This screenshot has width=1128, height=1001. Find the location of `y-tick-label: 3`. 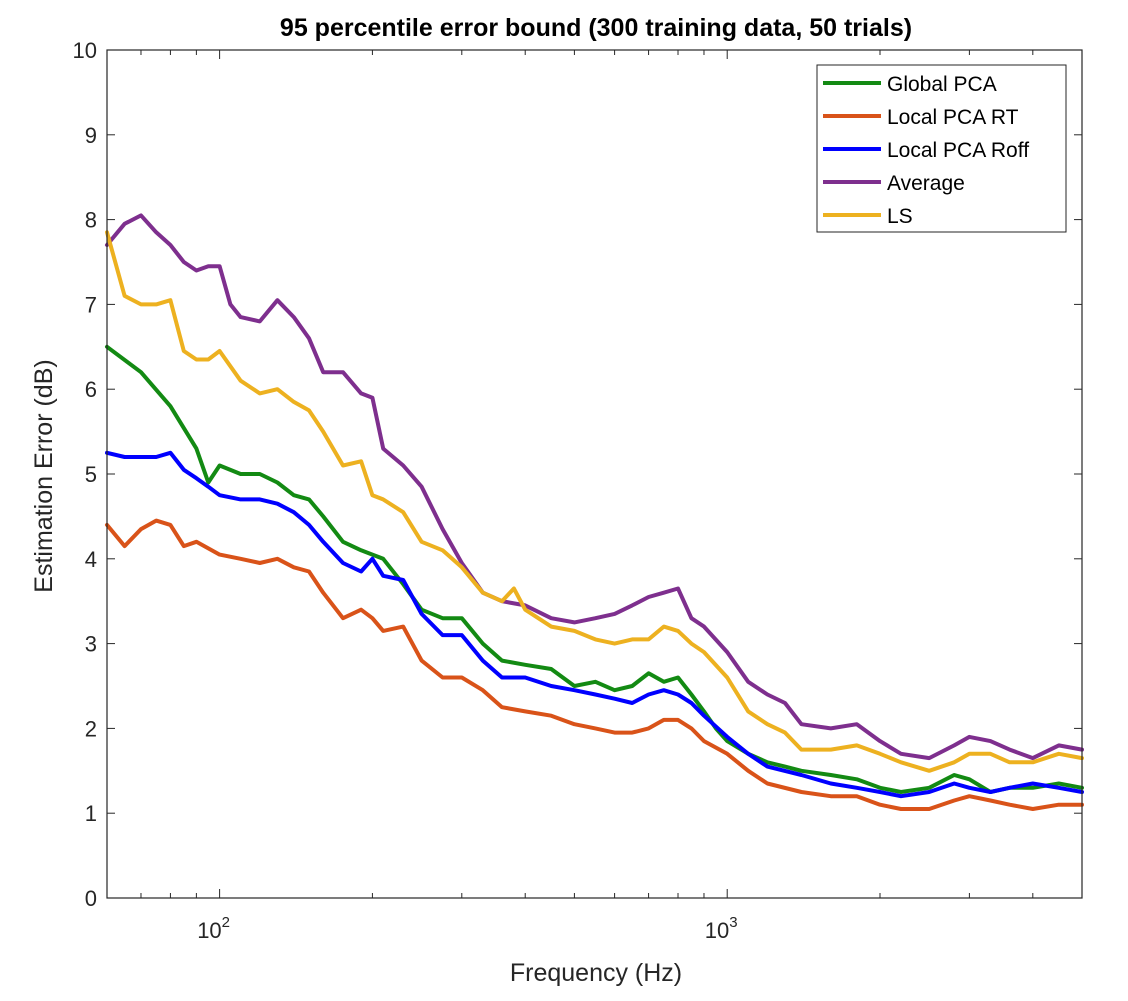

y-tick-label: 3 is located at coordinates (91, 644).